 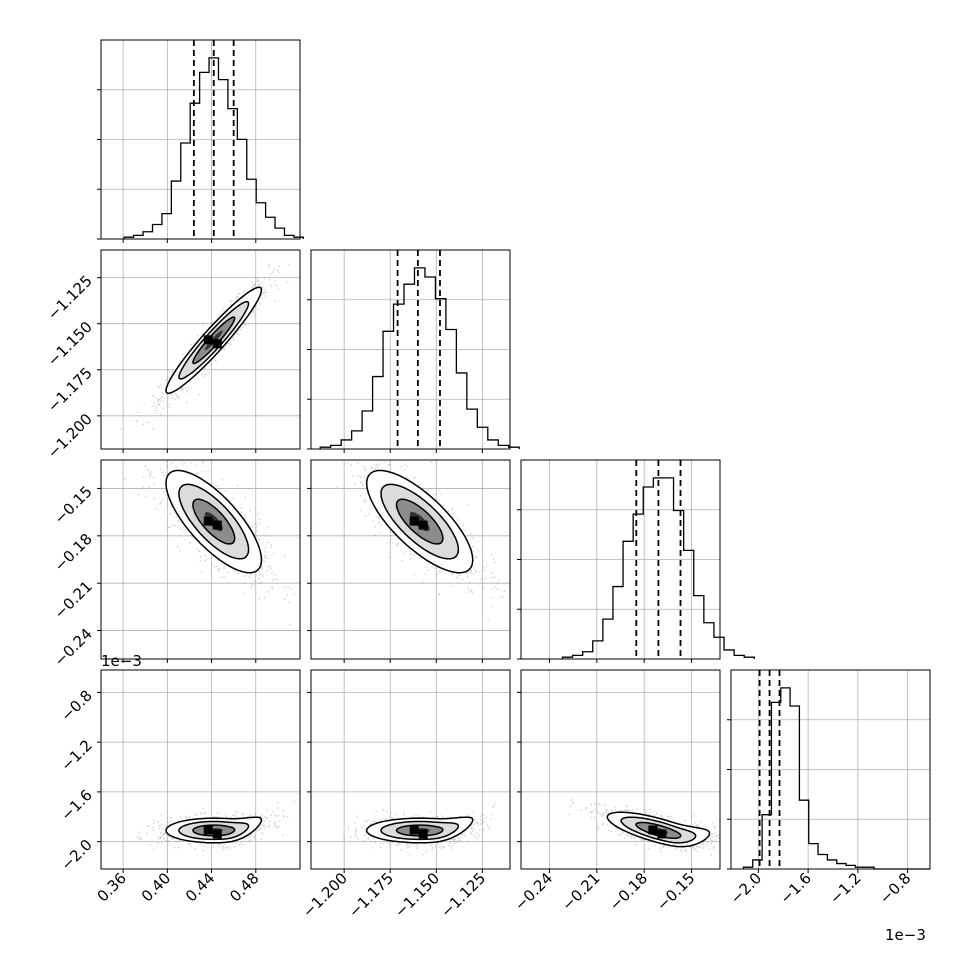 What do you see at coordinates (653, 830) in the screenshot?
I see `pair-p2-p3-peak-a` at bounding box center [653, 830].